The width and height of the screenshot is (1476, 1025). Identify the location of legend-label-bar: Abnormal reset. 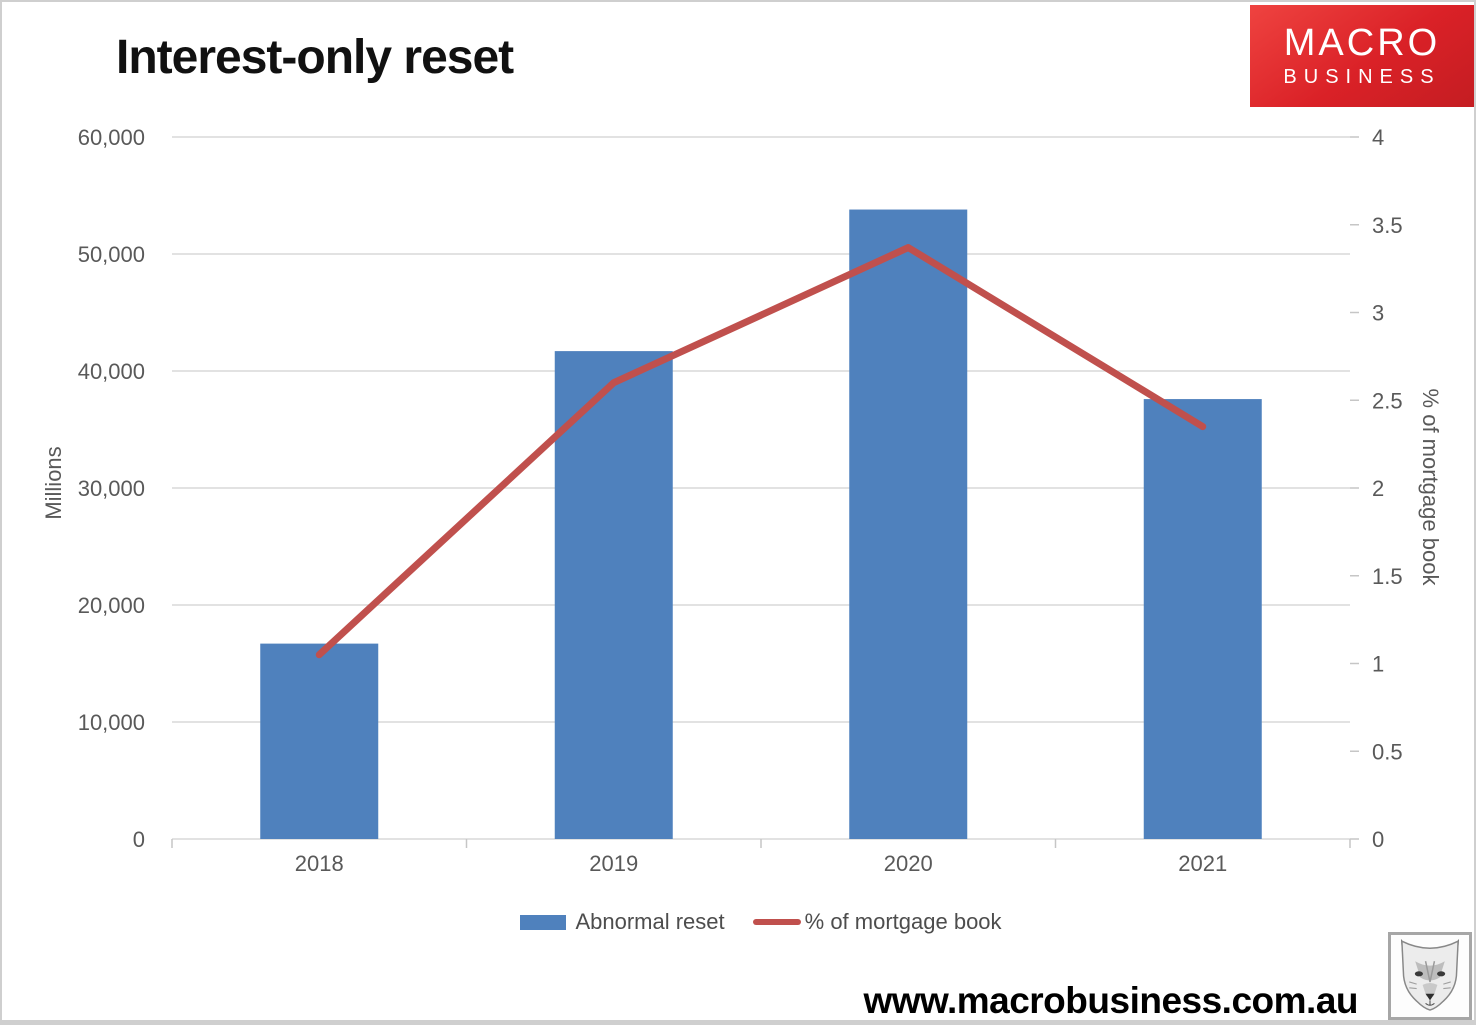
(650, 921).